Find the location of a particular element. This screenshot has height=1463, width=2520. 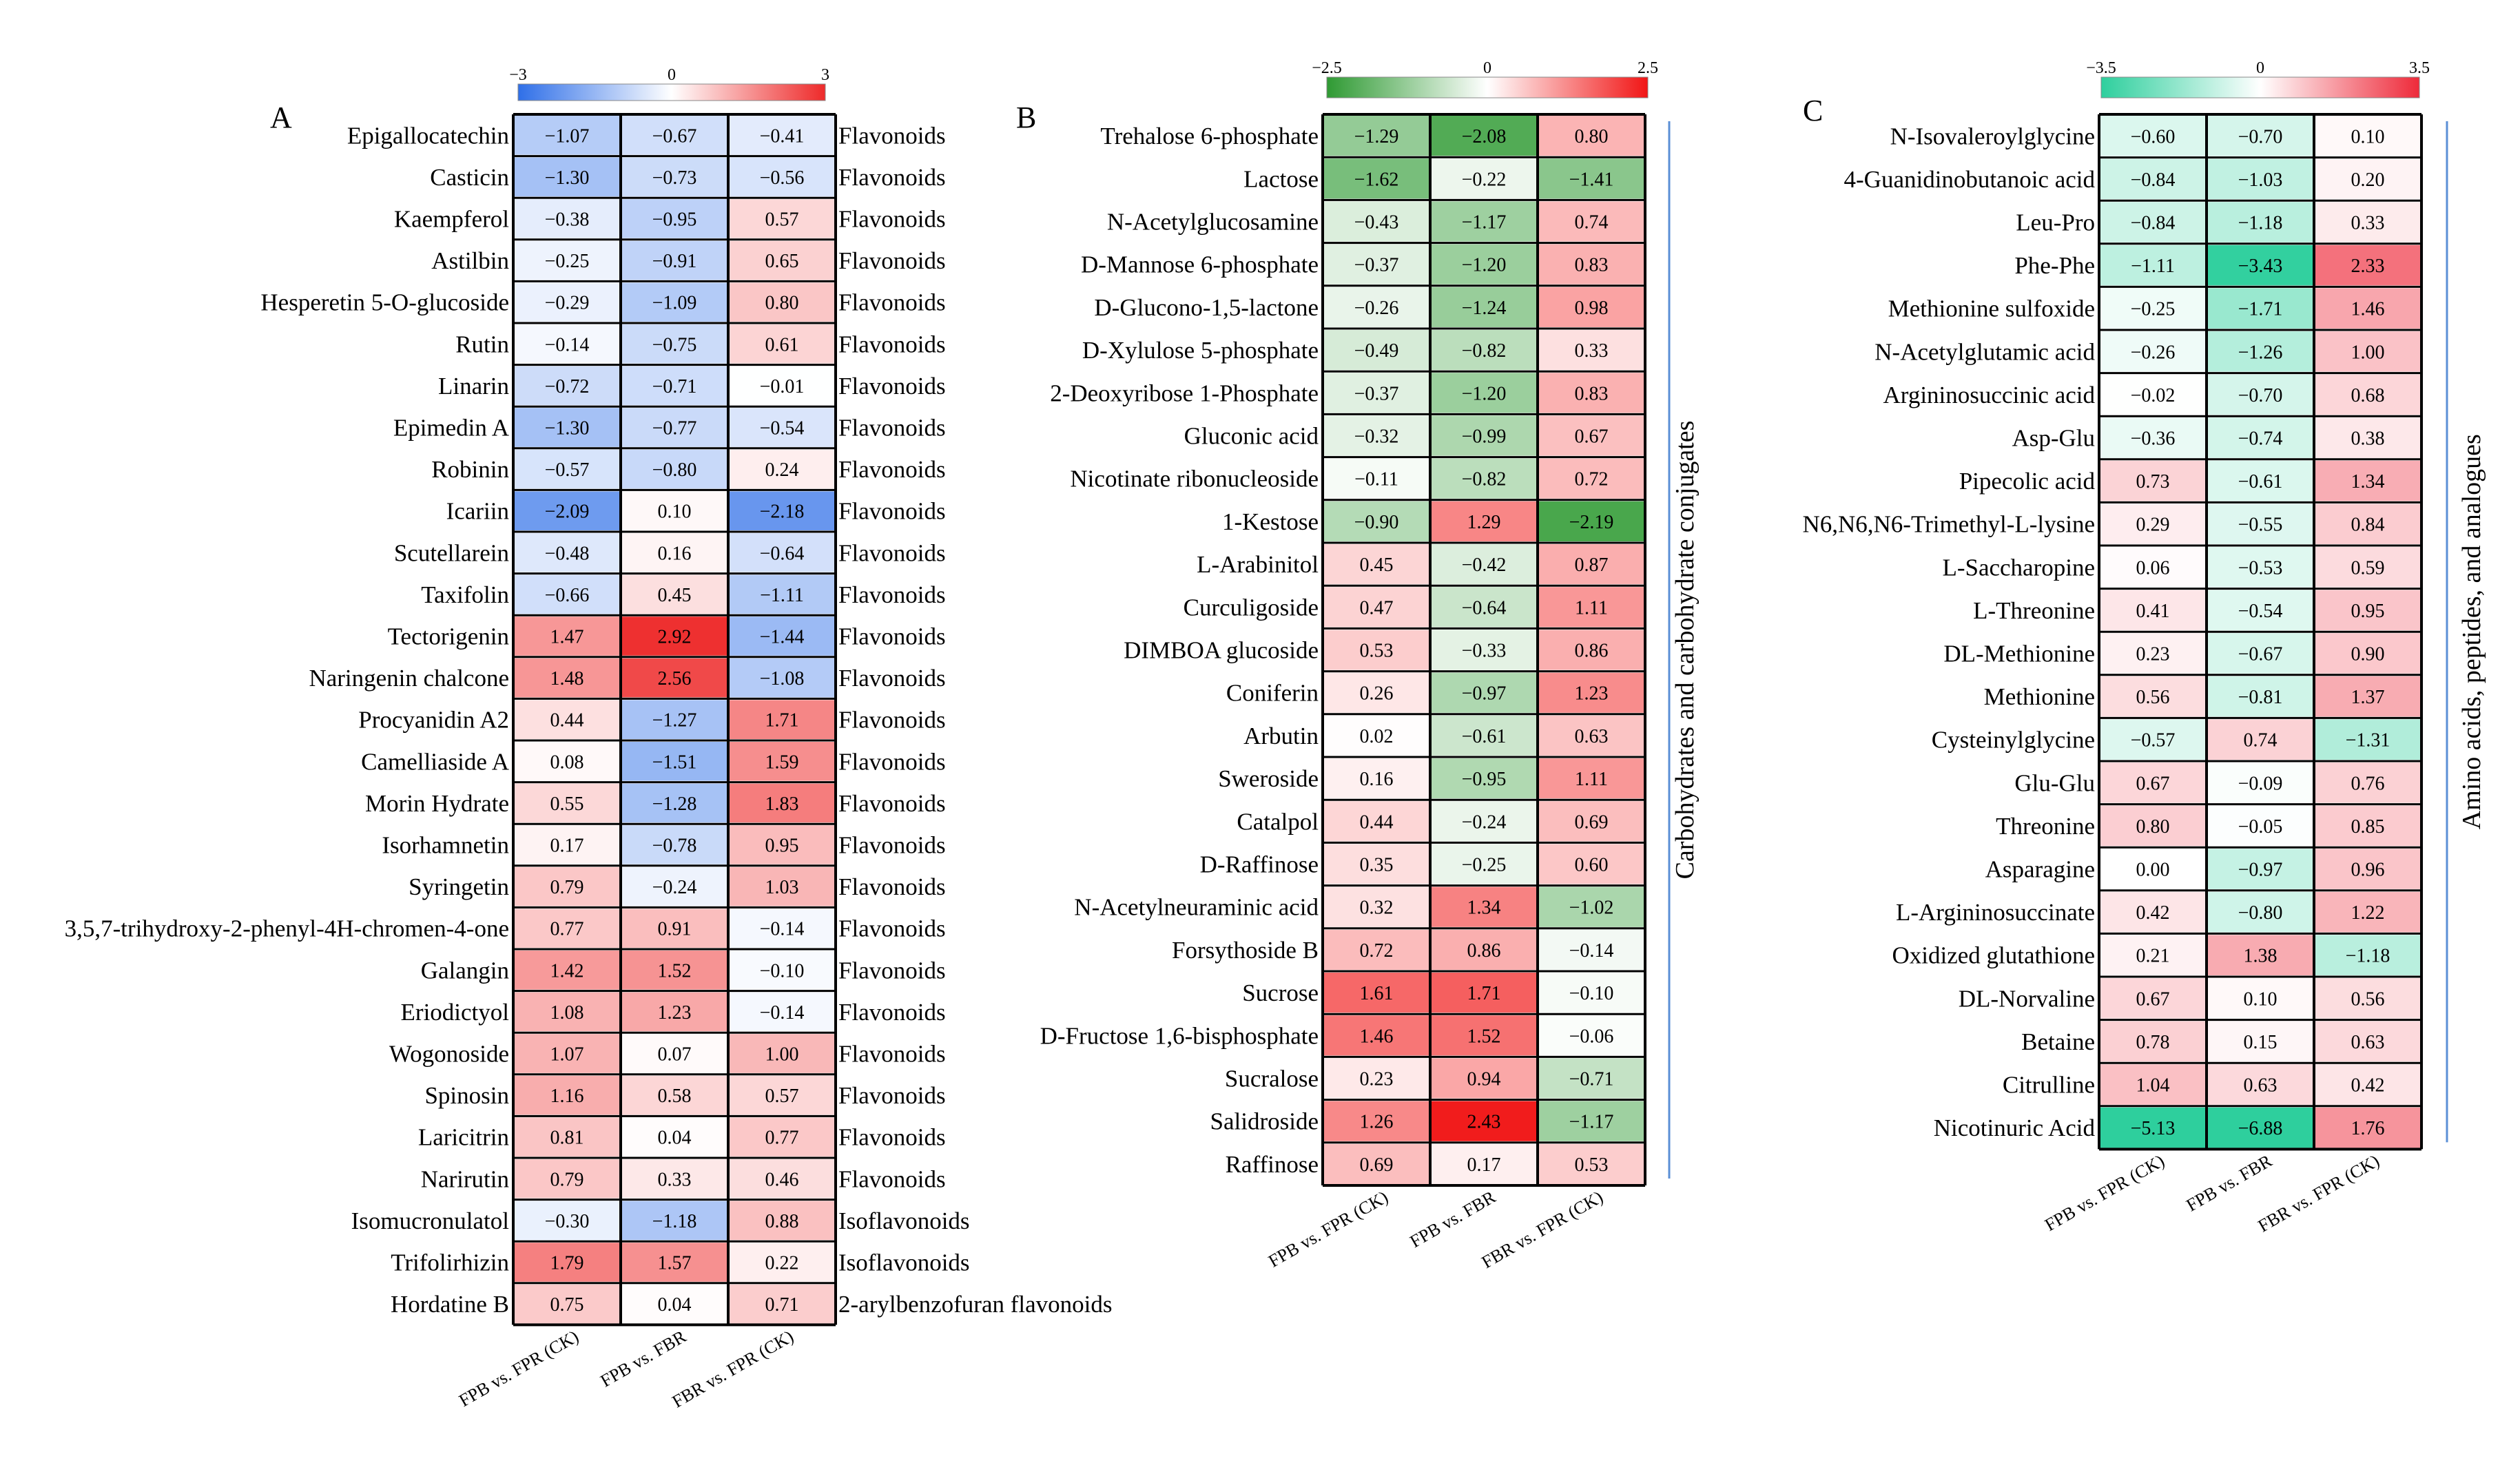

row-label: Procyanidin A2 is located at coordinates (433, 720).